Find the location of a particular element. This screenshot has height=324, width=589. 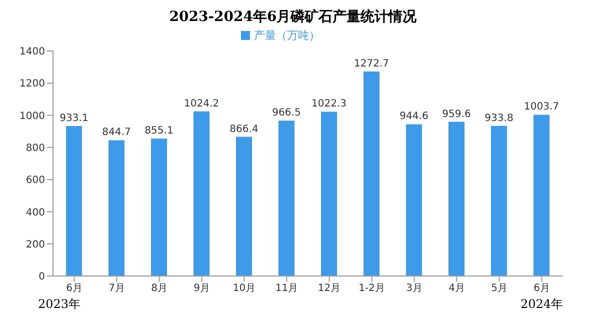

x-tick-label: 9月 is located at coordinates (202, 288).